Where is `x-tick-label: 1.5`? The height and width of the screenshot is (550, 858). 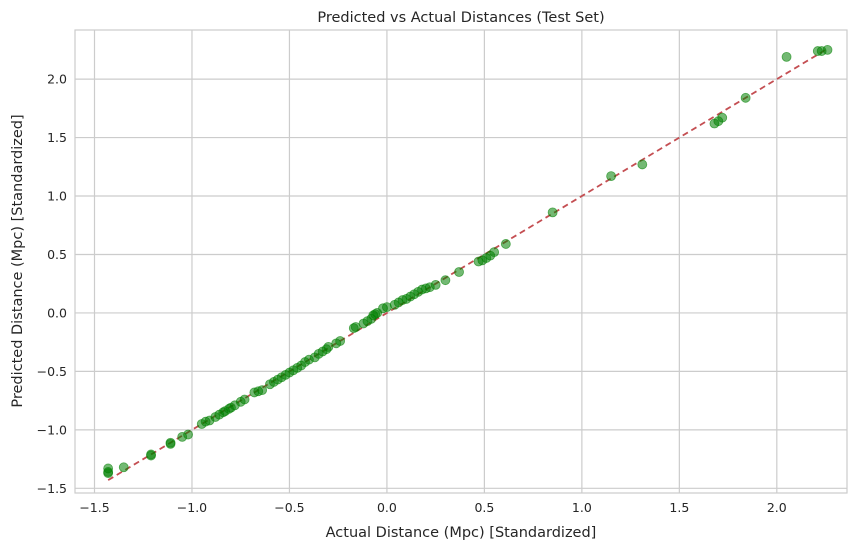
x-tick-label: 1.5 is located at coordinates (679, 507).